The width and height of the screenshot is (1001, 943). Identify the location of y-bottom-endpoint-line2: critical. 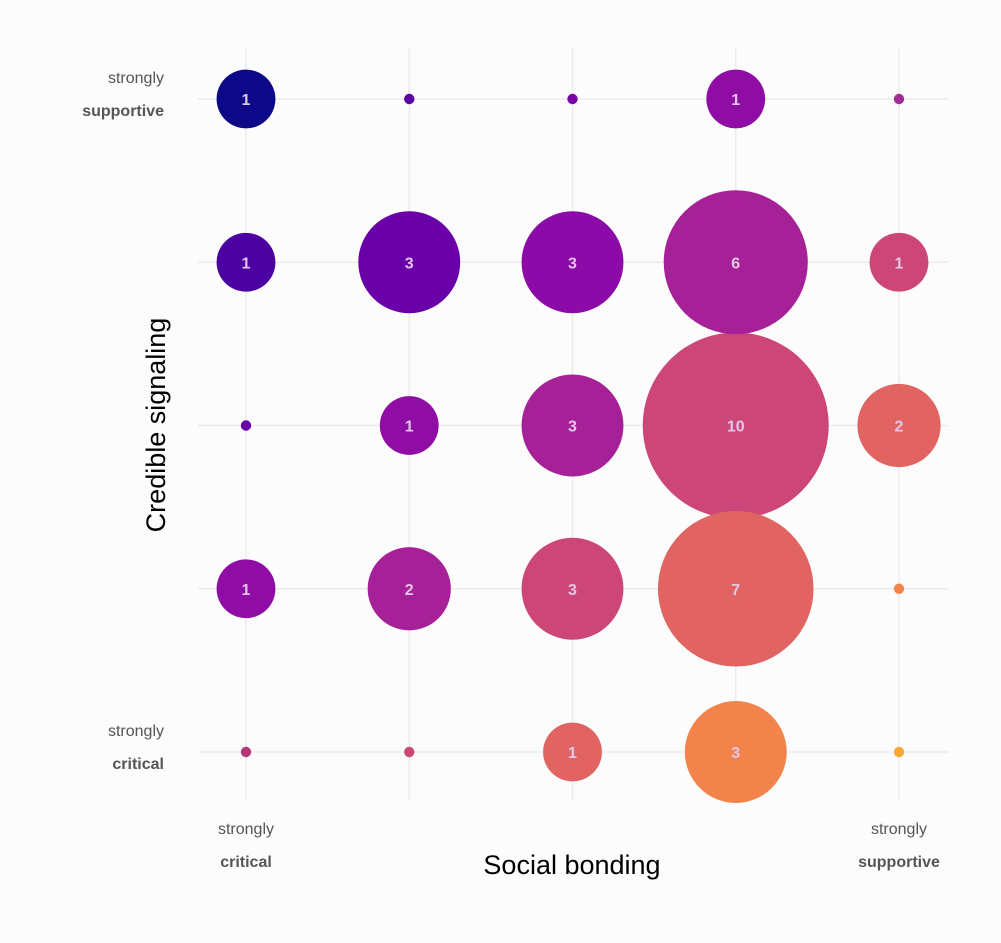
(138, 764).